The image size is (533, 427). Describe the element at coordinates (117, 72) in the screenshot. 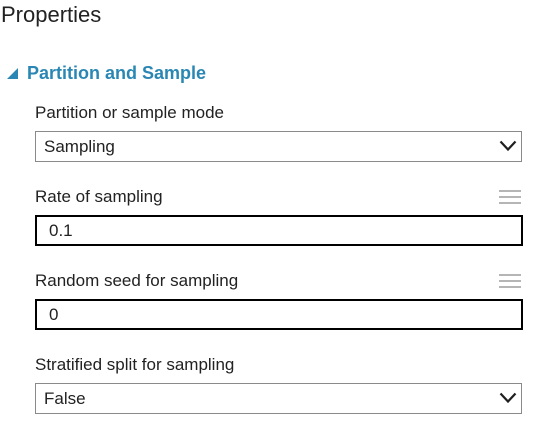

I see `section-title: Partition and Sample` at that location.